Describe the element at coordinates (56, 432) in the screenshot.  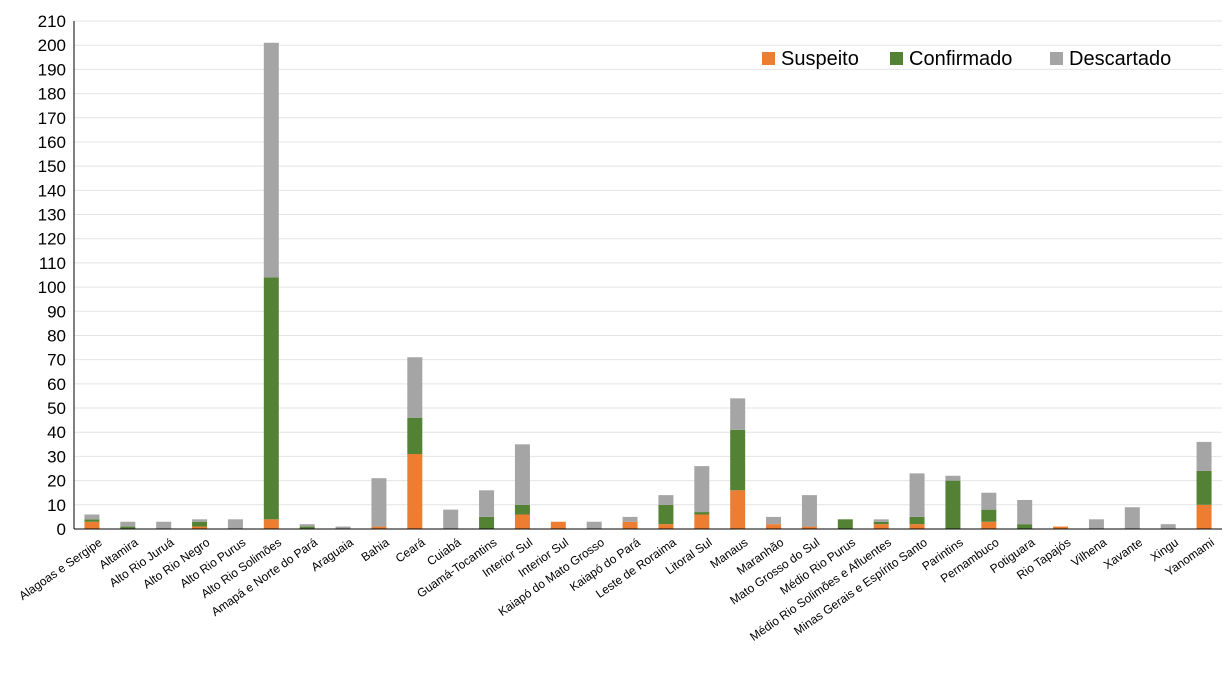
I see `y-tick-label: 40` at that location.